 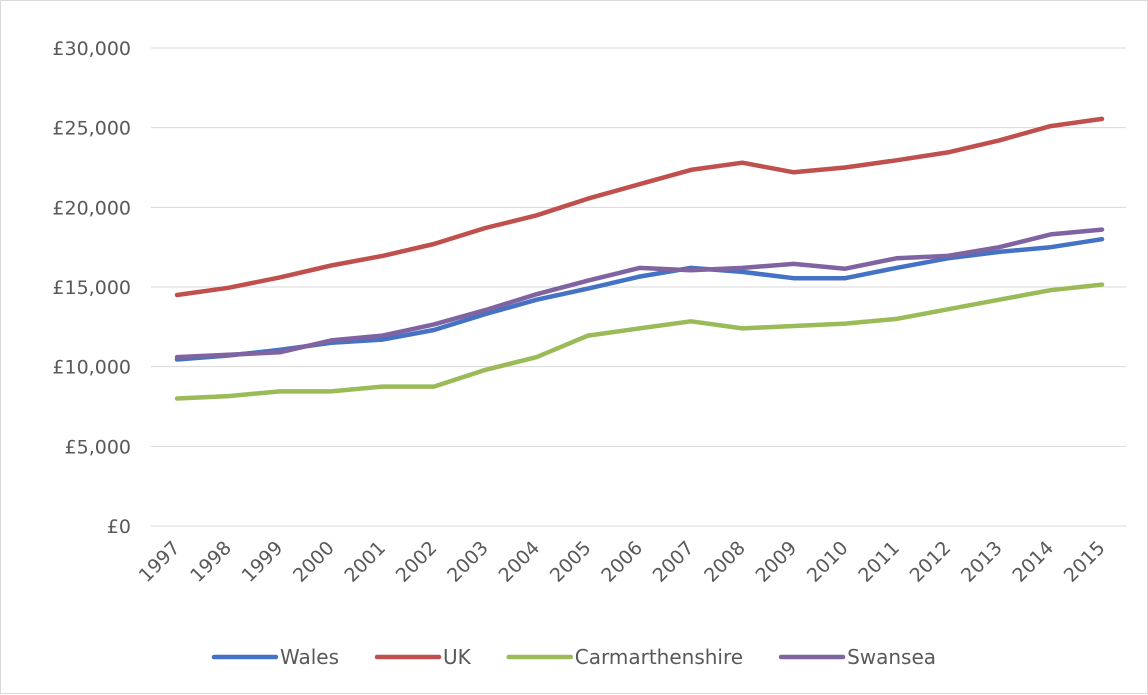 I want to click on x-tick-label: 2006, so click(x=622, y=562).